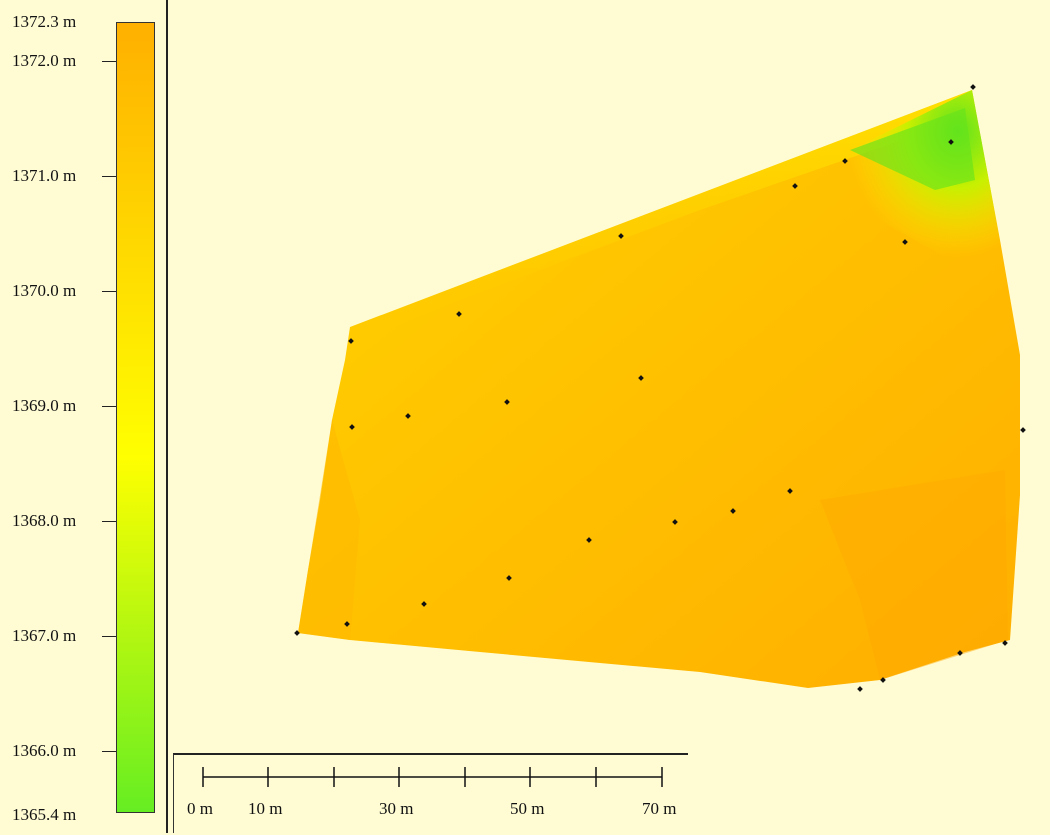 The width and height of the screenshot is (1050, 835). Describe the element at coordinates (914, 575) in the screenshot. I see `surface-shading-dark` at that location.